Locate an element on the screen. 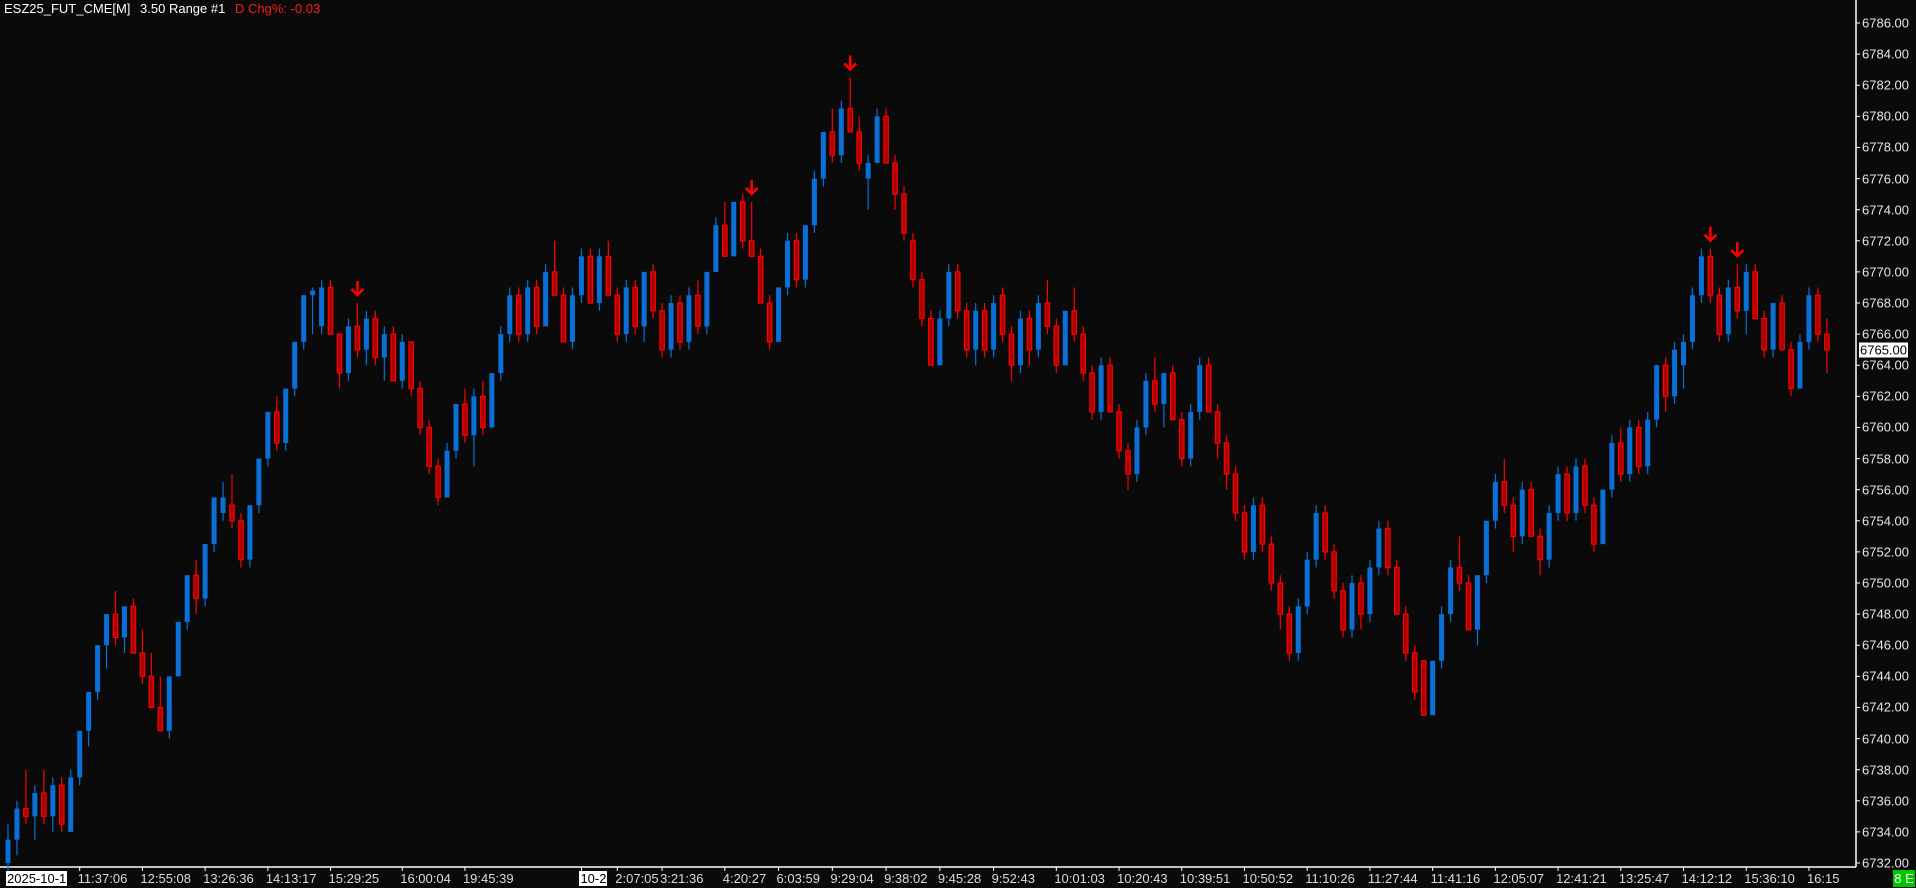 The height and width of the screenshot is (888, 1916). bar-type-label: 3.50 Range #1 is located at coordinates (183, 8).